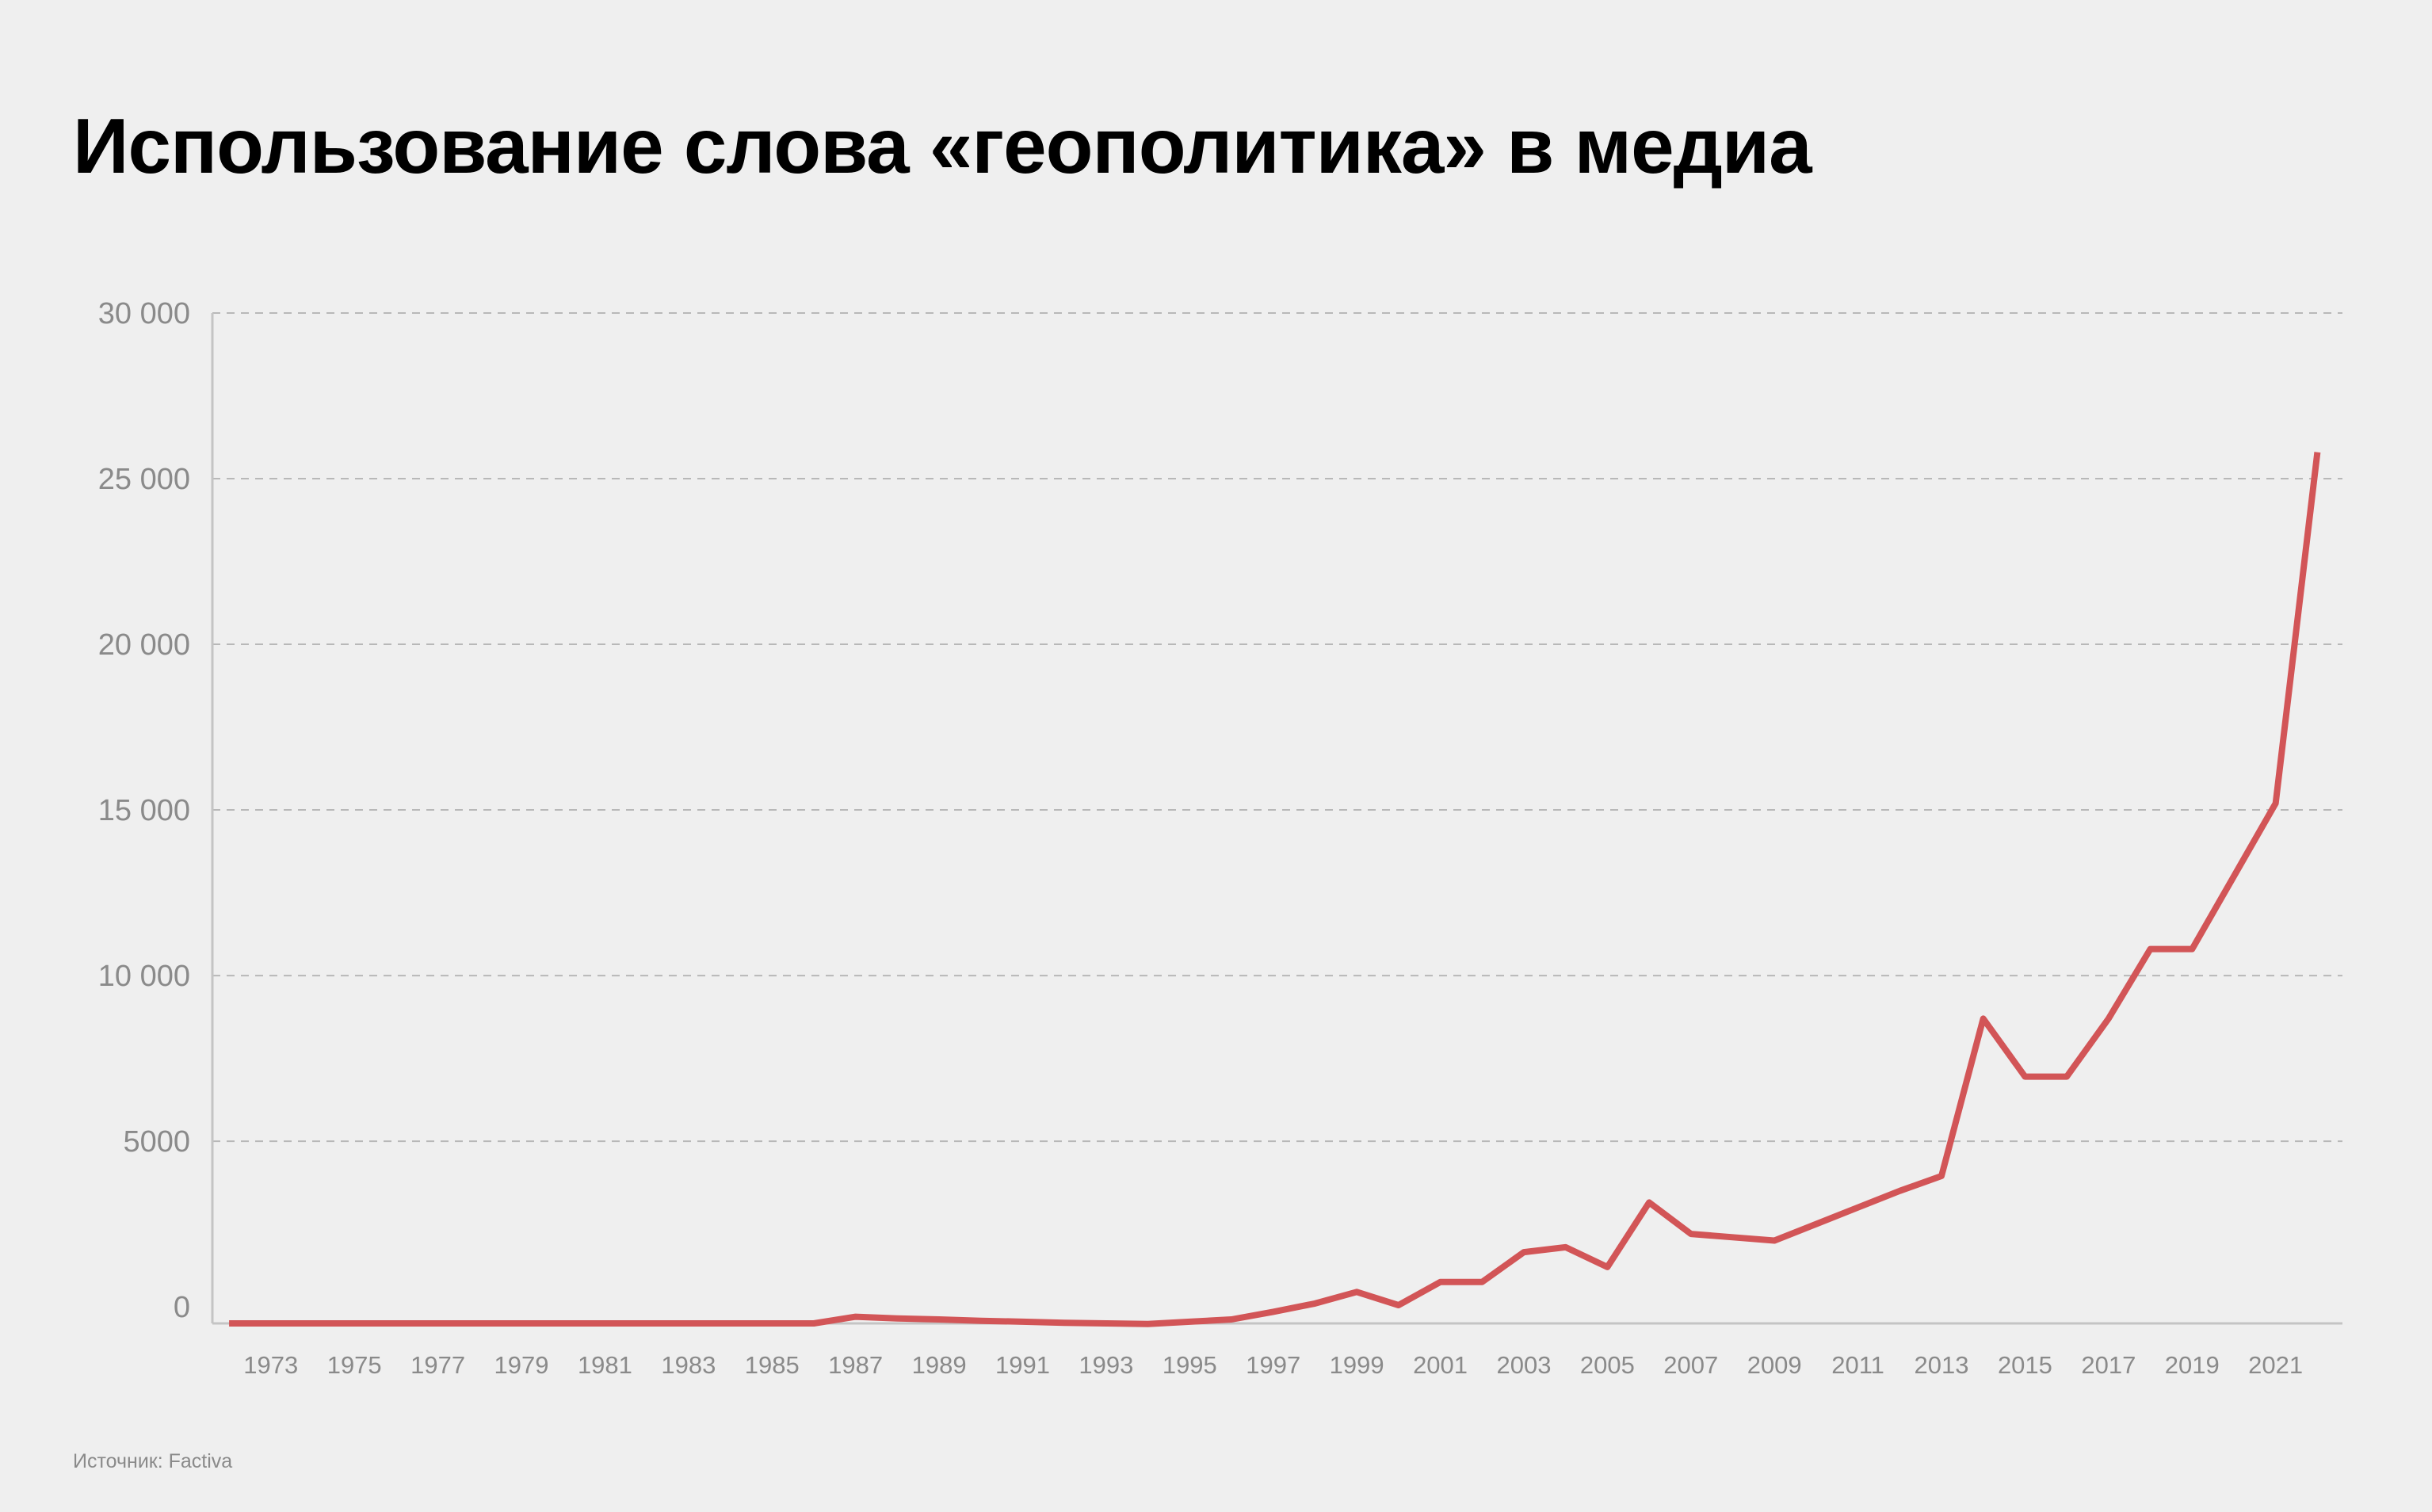  Describe the element at coordinates (1690, 1365) in the screenshot. I see `x-tick-label: 2007` at that location.